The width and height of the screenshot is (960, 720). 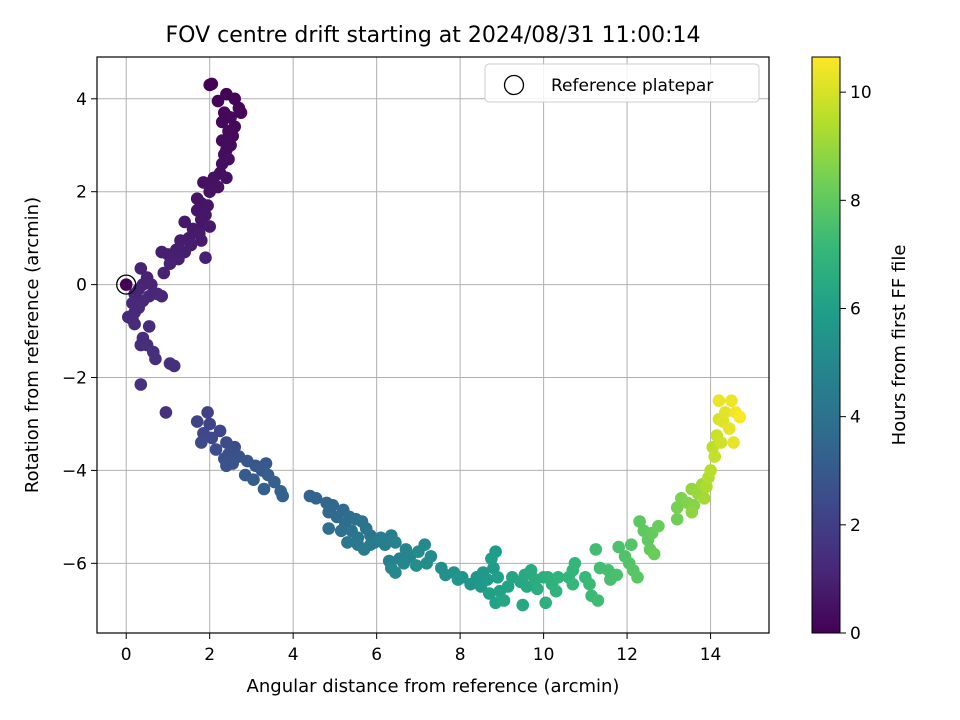 I want to click on x-tick-label: 4, so click(x=293, y=655).